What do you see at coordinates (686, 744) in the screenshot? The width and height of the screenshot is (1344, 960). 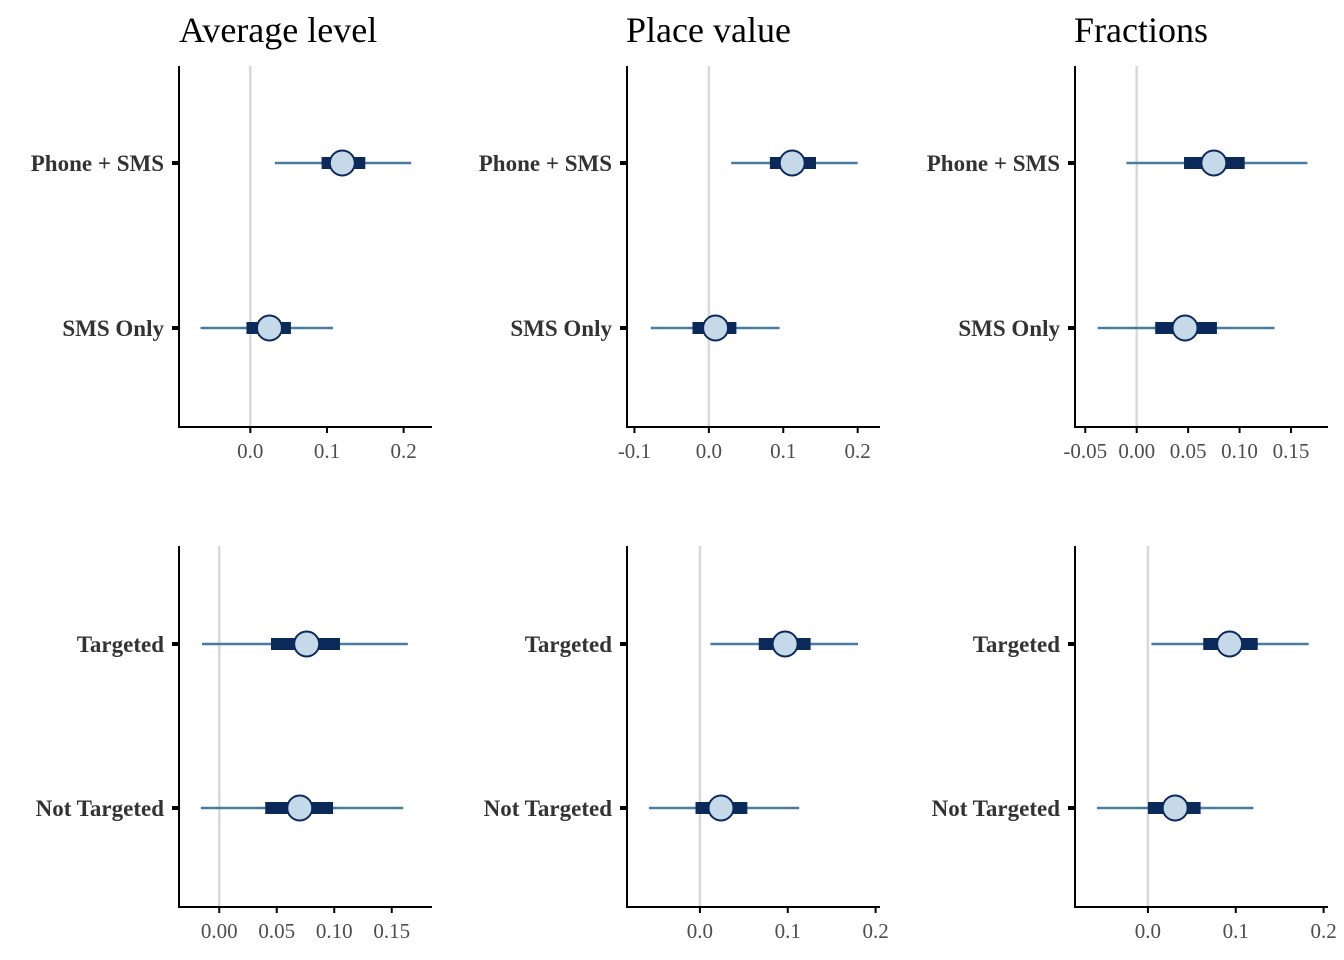 I see `chart-panel-5: 0.0 0.1 0.2 Targeted Not Targeted` at bounding box center [686, 744].